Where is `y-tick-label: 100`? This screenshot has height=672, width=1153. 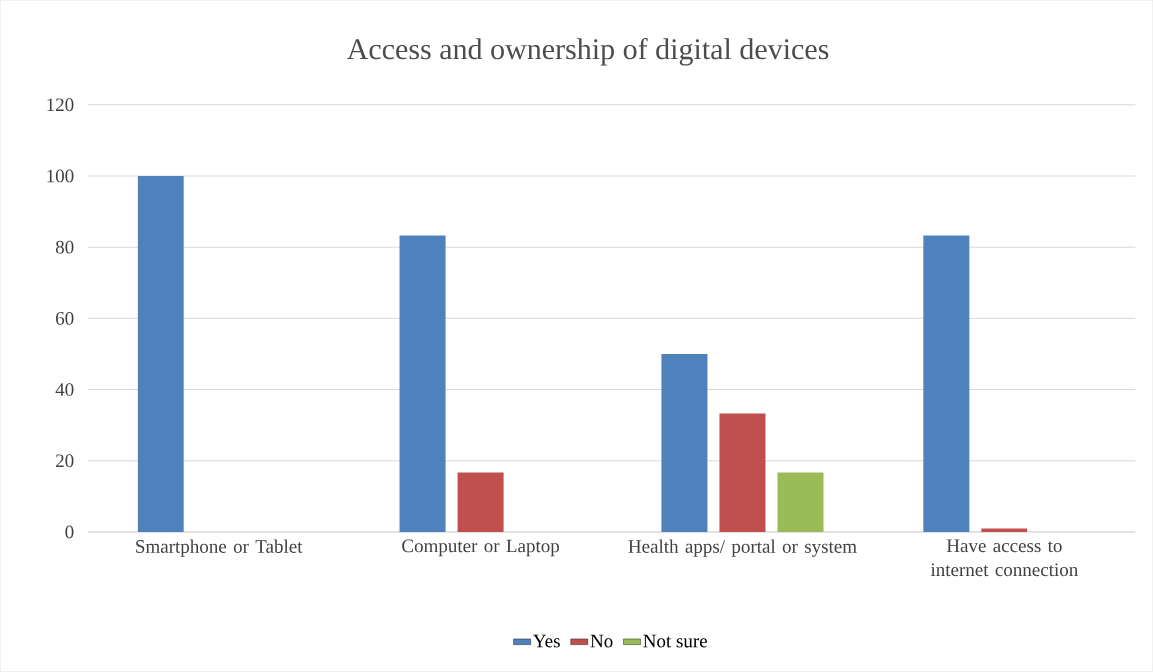 y-tick-label: 100 is located at coordinates (60, 176).